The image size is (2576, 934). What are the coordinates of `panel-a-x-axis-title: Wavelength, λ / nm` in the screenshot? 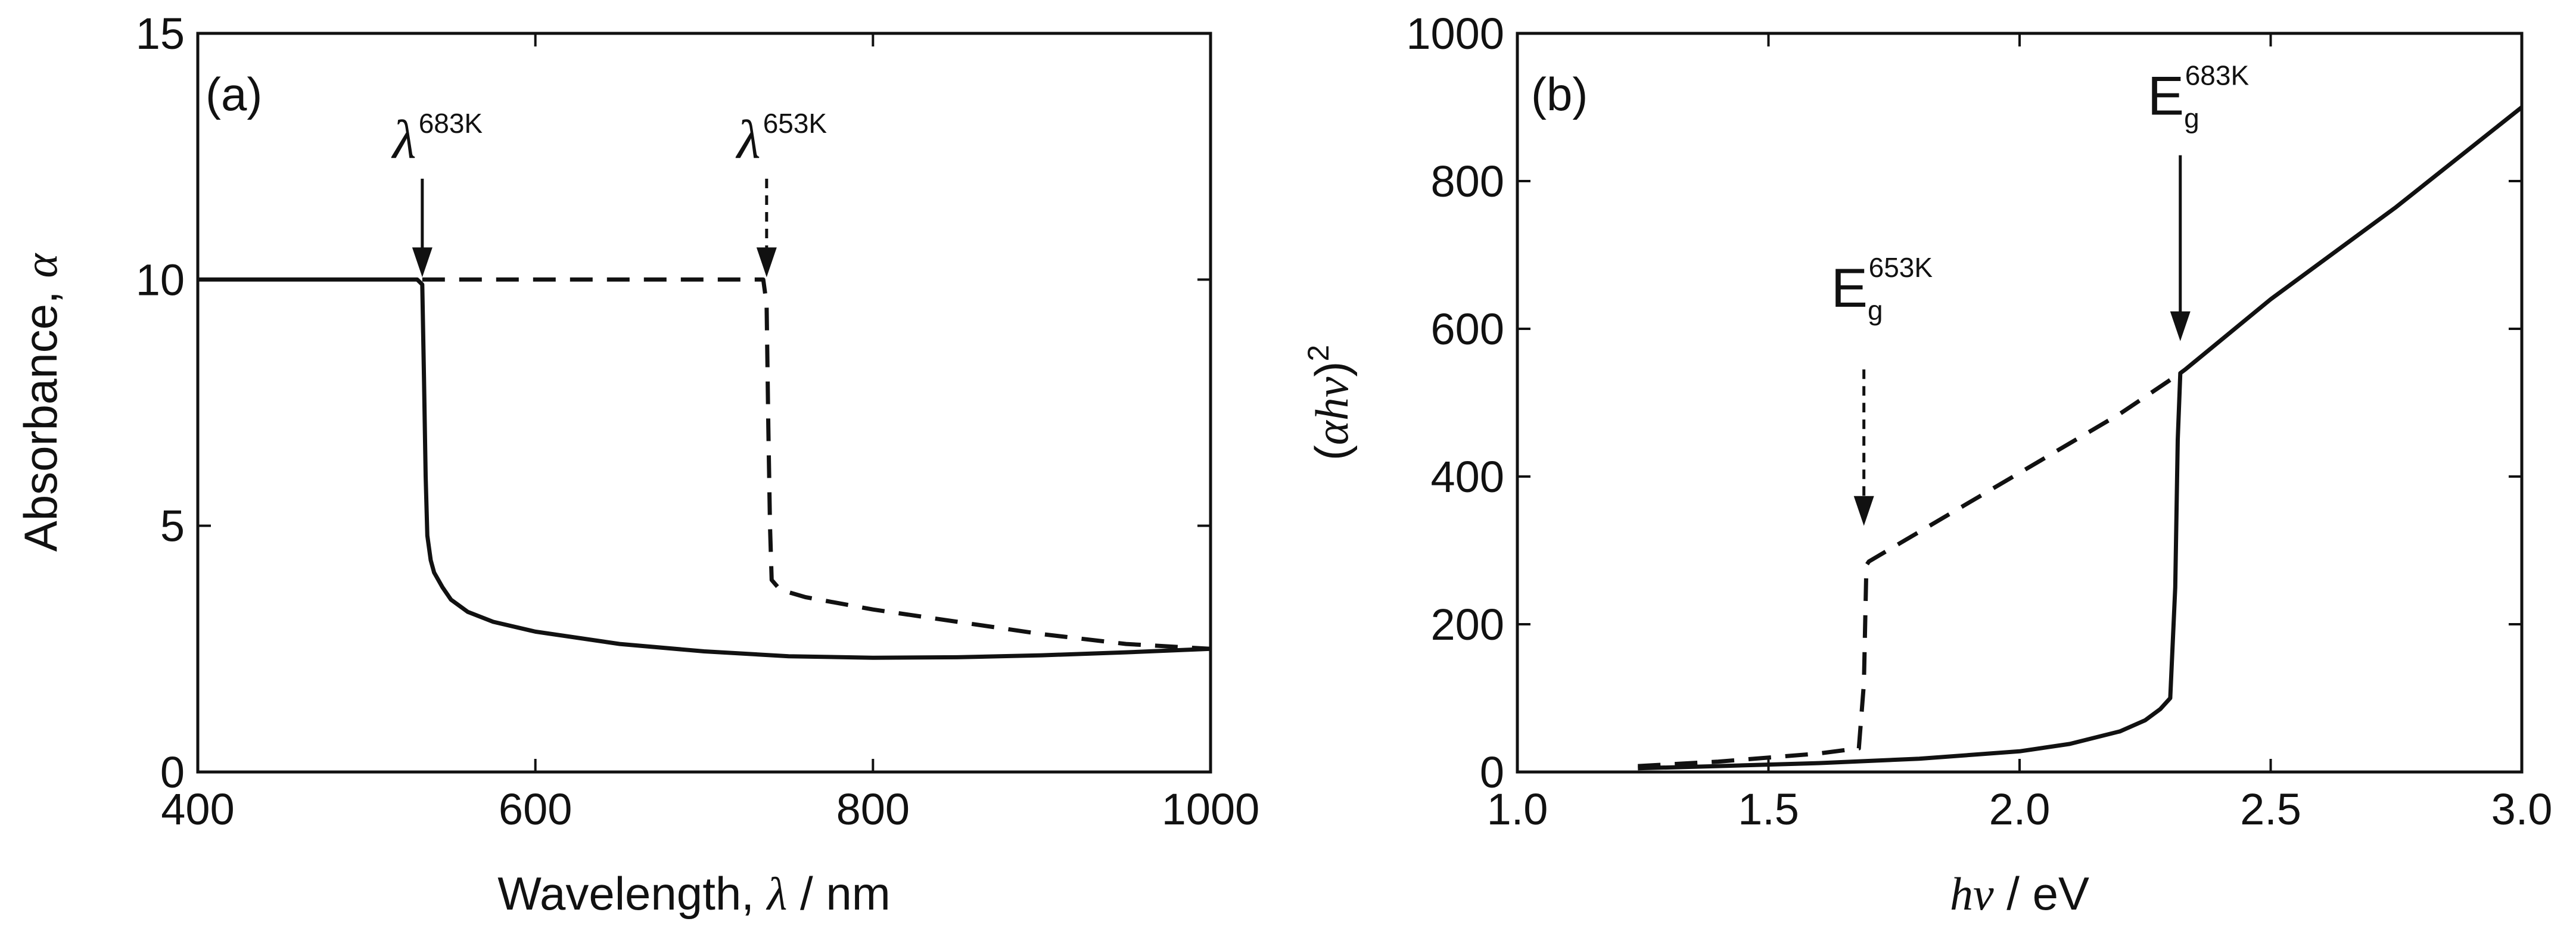 It's located at (694, 893).